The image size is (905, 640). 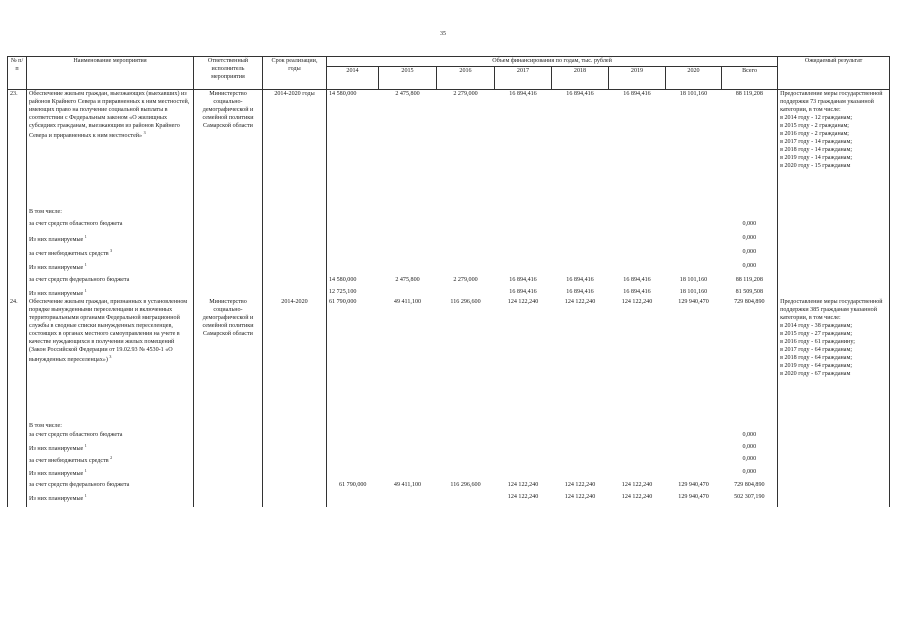 What do you see at coordinates (407, 78) in the screenshot?
I see `header-year: 2015` at bounding box center [407, 78].